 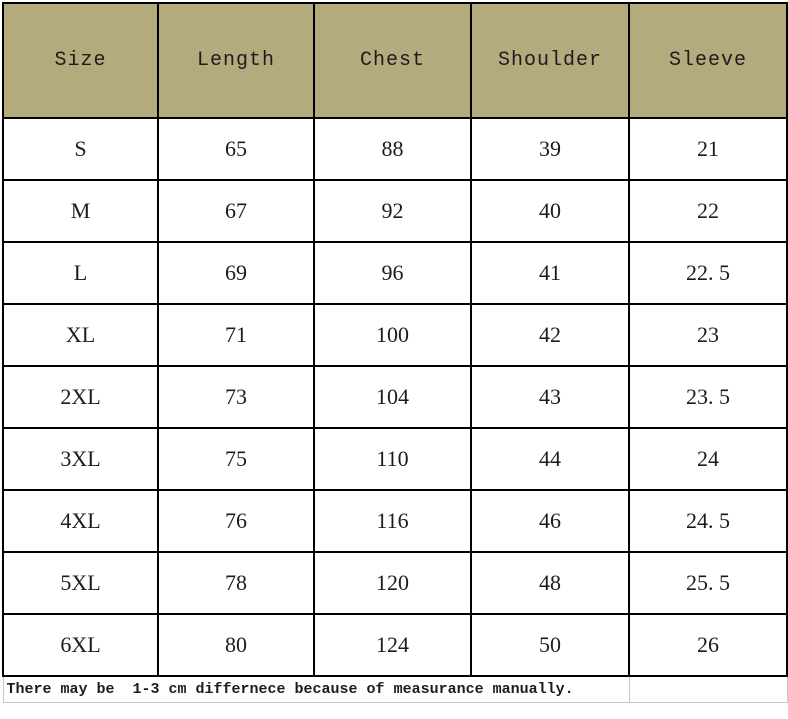 I want to click on table-row: 5XL 78 120 48 25. 5, so click(x=395, y=583).